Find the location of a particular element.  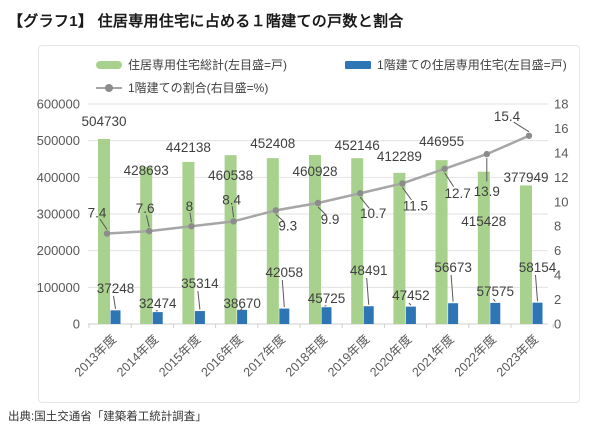

one-story-value-label: 35314 is located at coordinates (200, 283).